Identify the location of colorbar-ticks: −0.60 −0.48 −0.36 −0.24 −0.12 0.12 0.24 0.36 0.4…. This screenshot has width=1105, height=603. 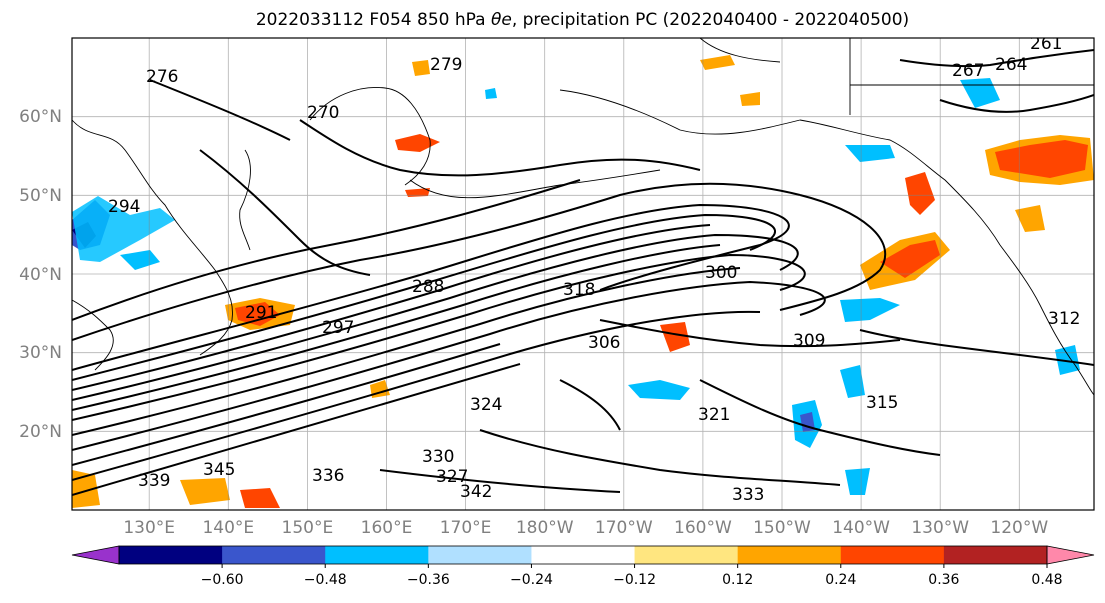
(632, 576).